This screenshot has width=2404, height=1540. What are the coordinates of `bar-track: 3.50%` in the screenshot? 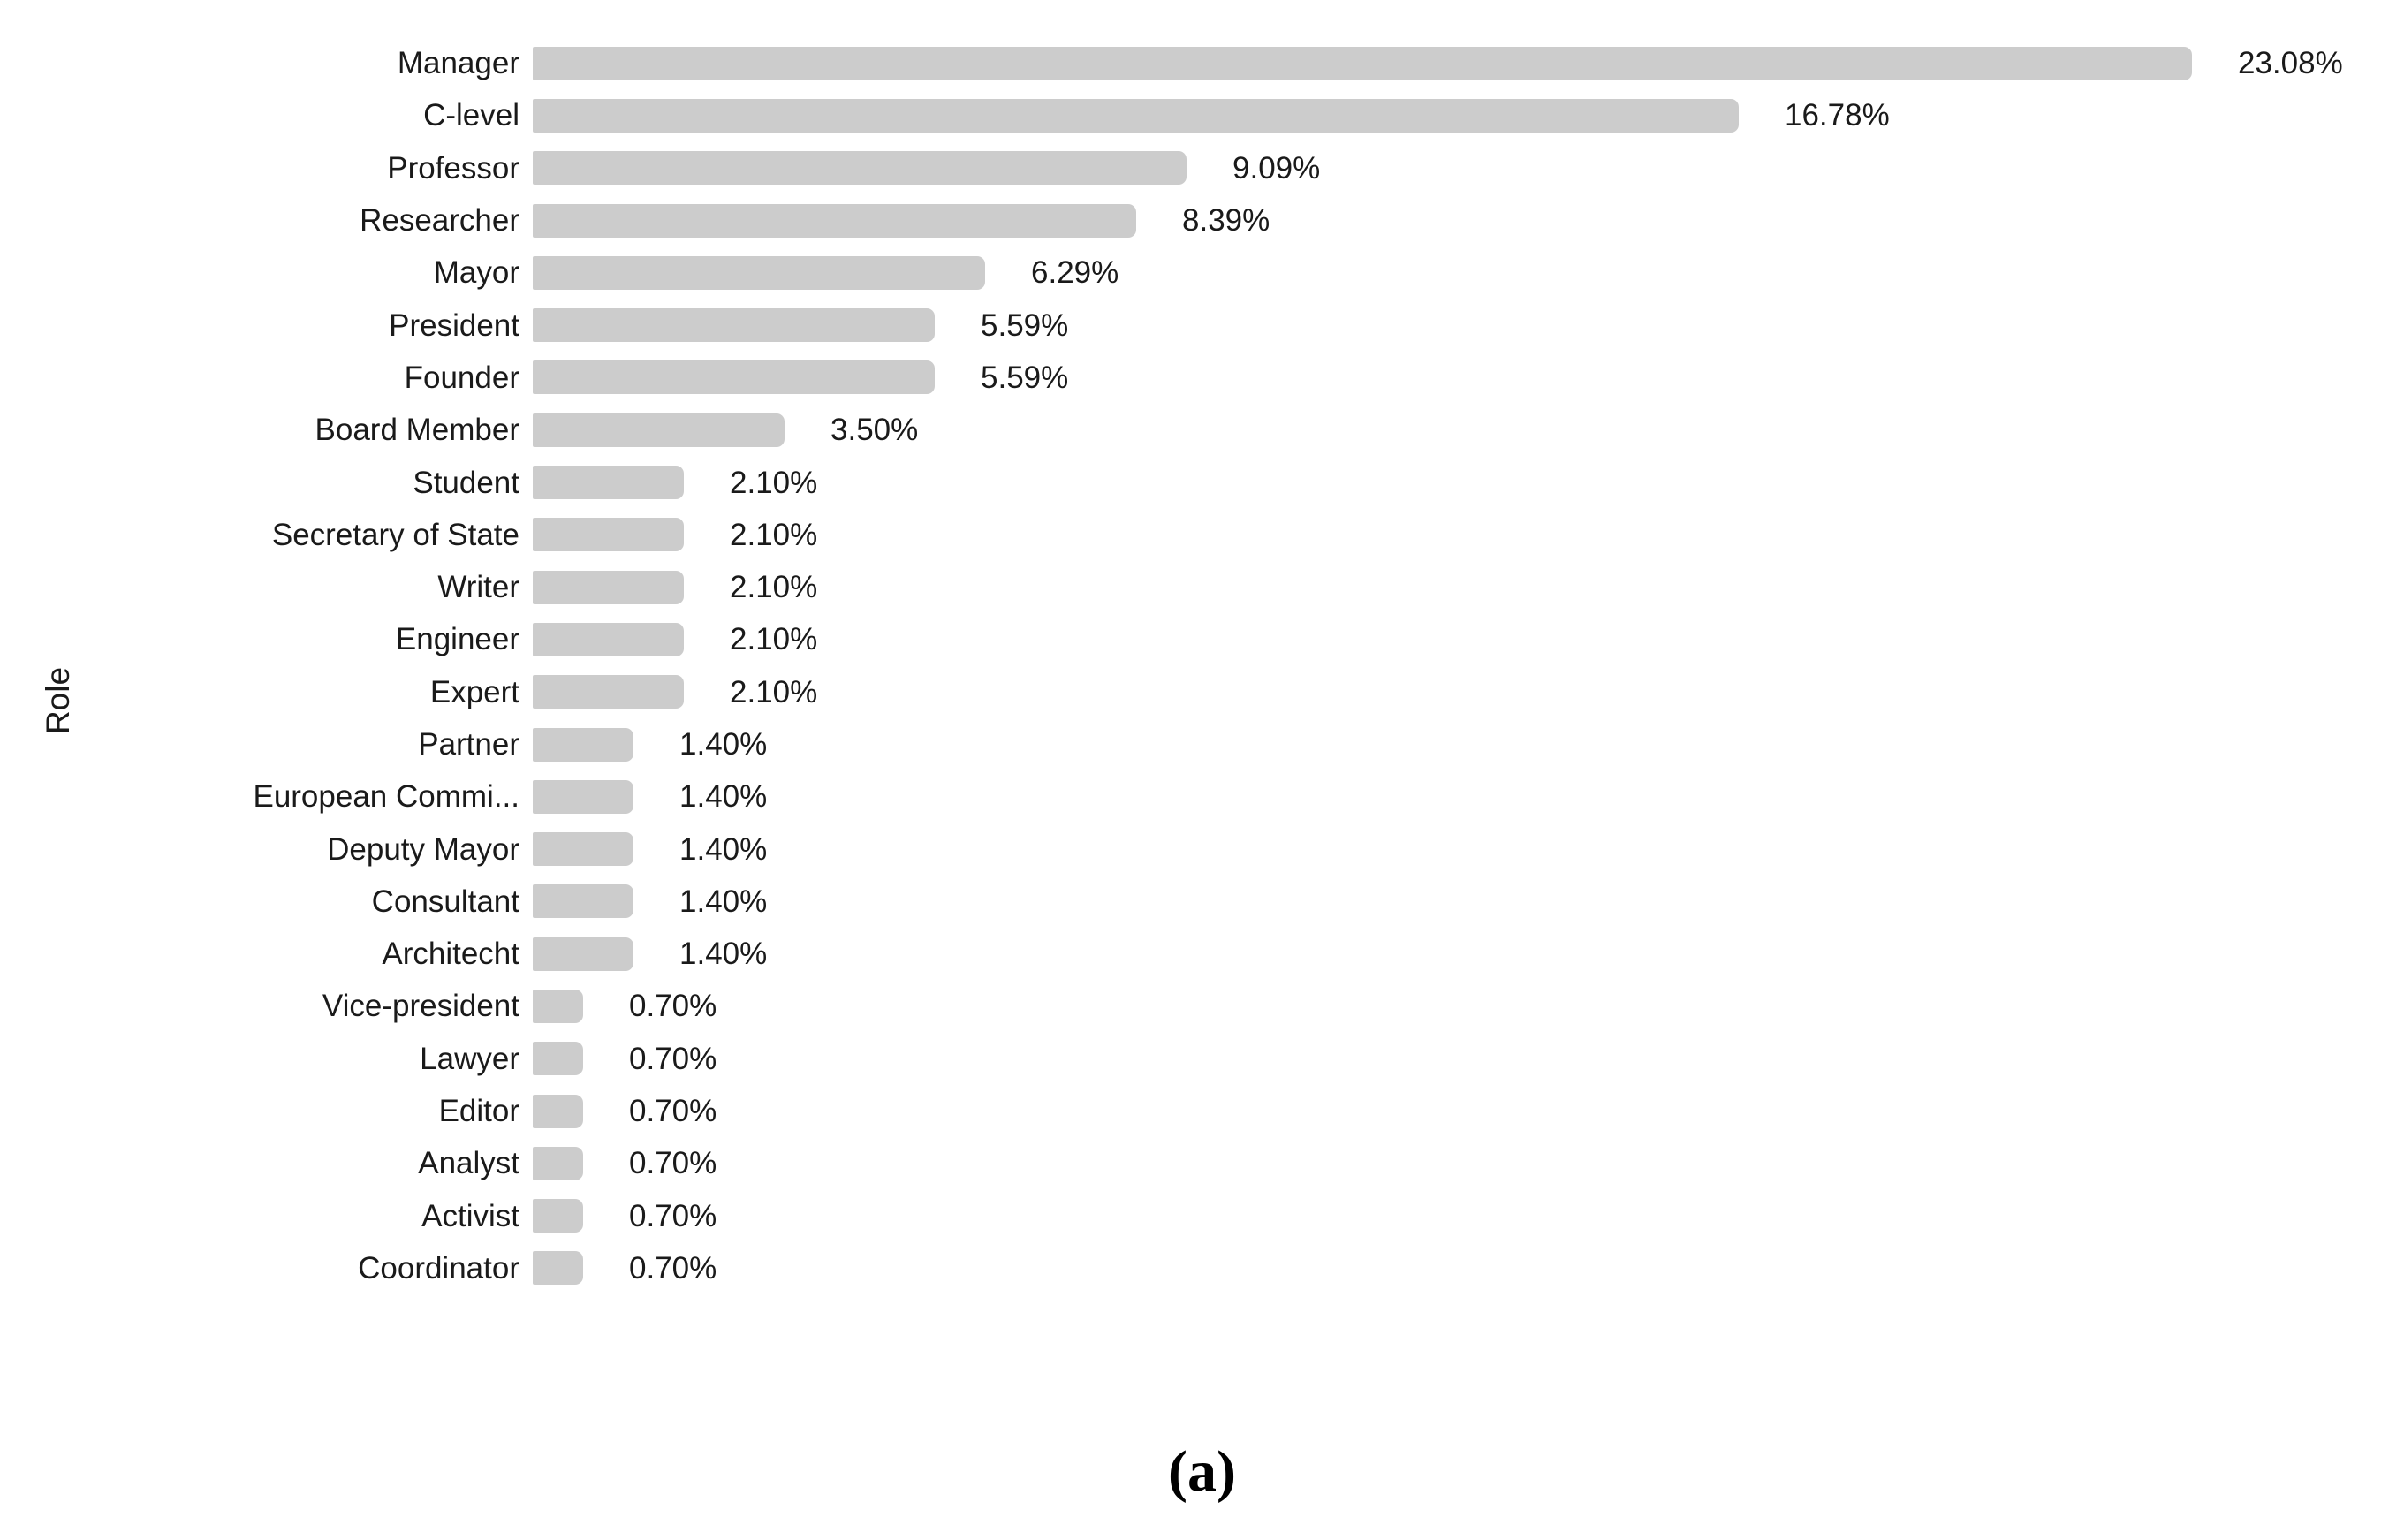 It's located at (1469, 430).